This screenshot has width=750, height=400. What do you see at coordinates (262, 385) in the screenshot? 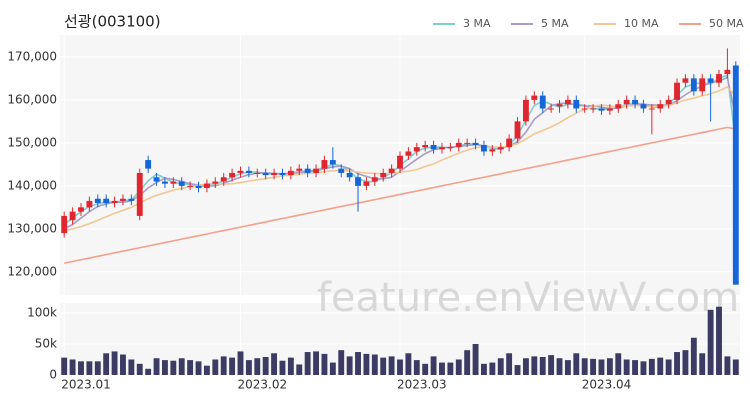
I see `x-tick-label: 2023.02` at bounding box center [262, 385].